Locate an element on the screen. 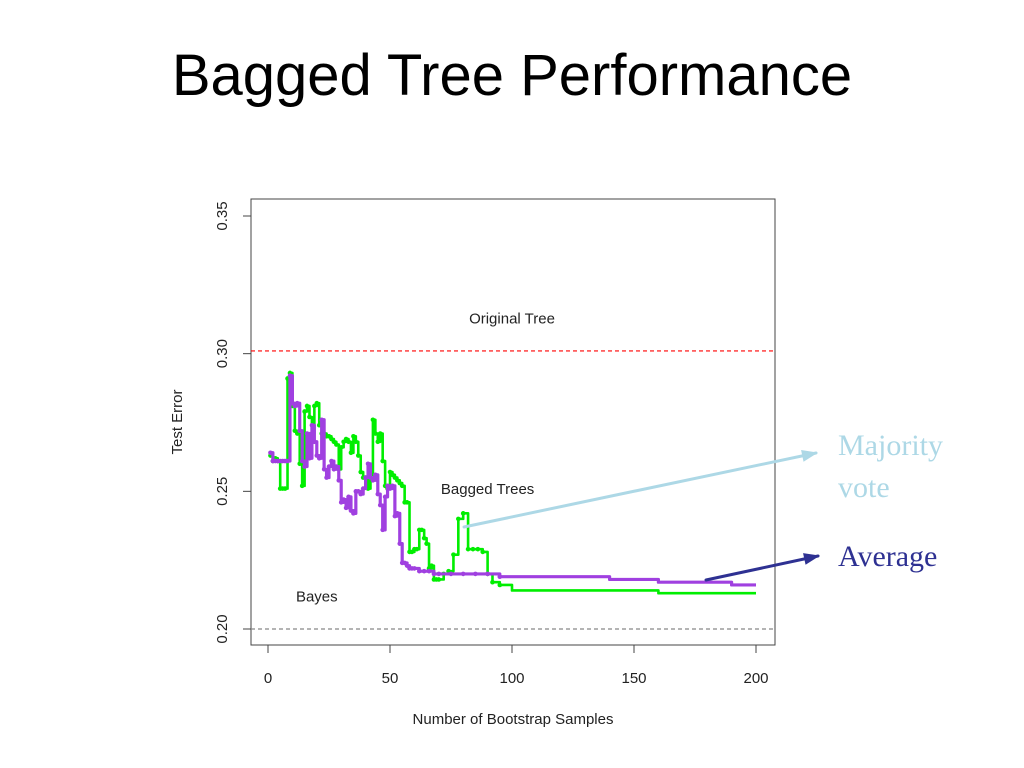 This screenshot has height=768, width=1024. annotation-bagged-trees: Bagged Trees is located at coordinates (487, 489).